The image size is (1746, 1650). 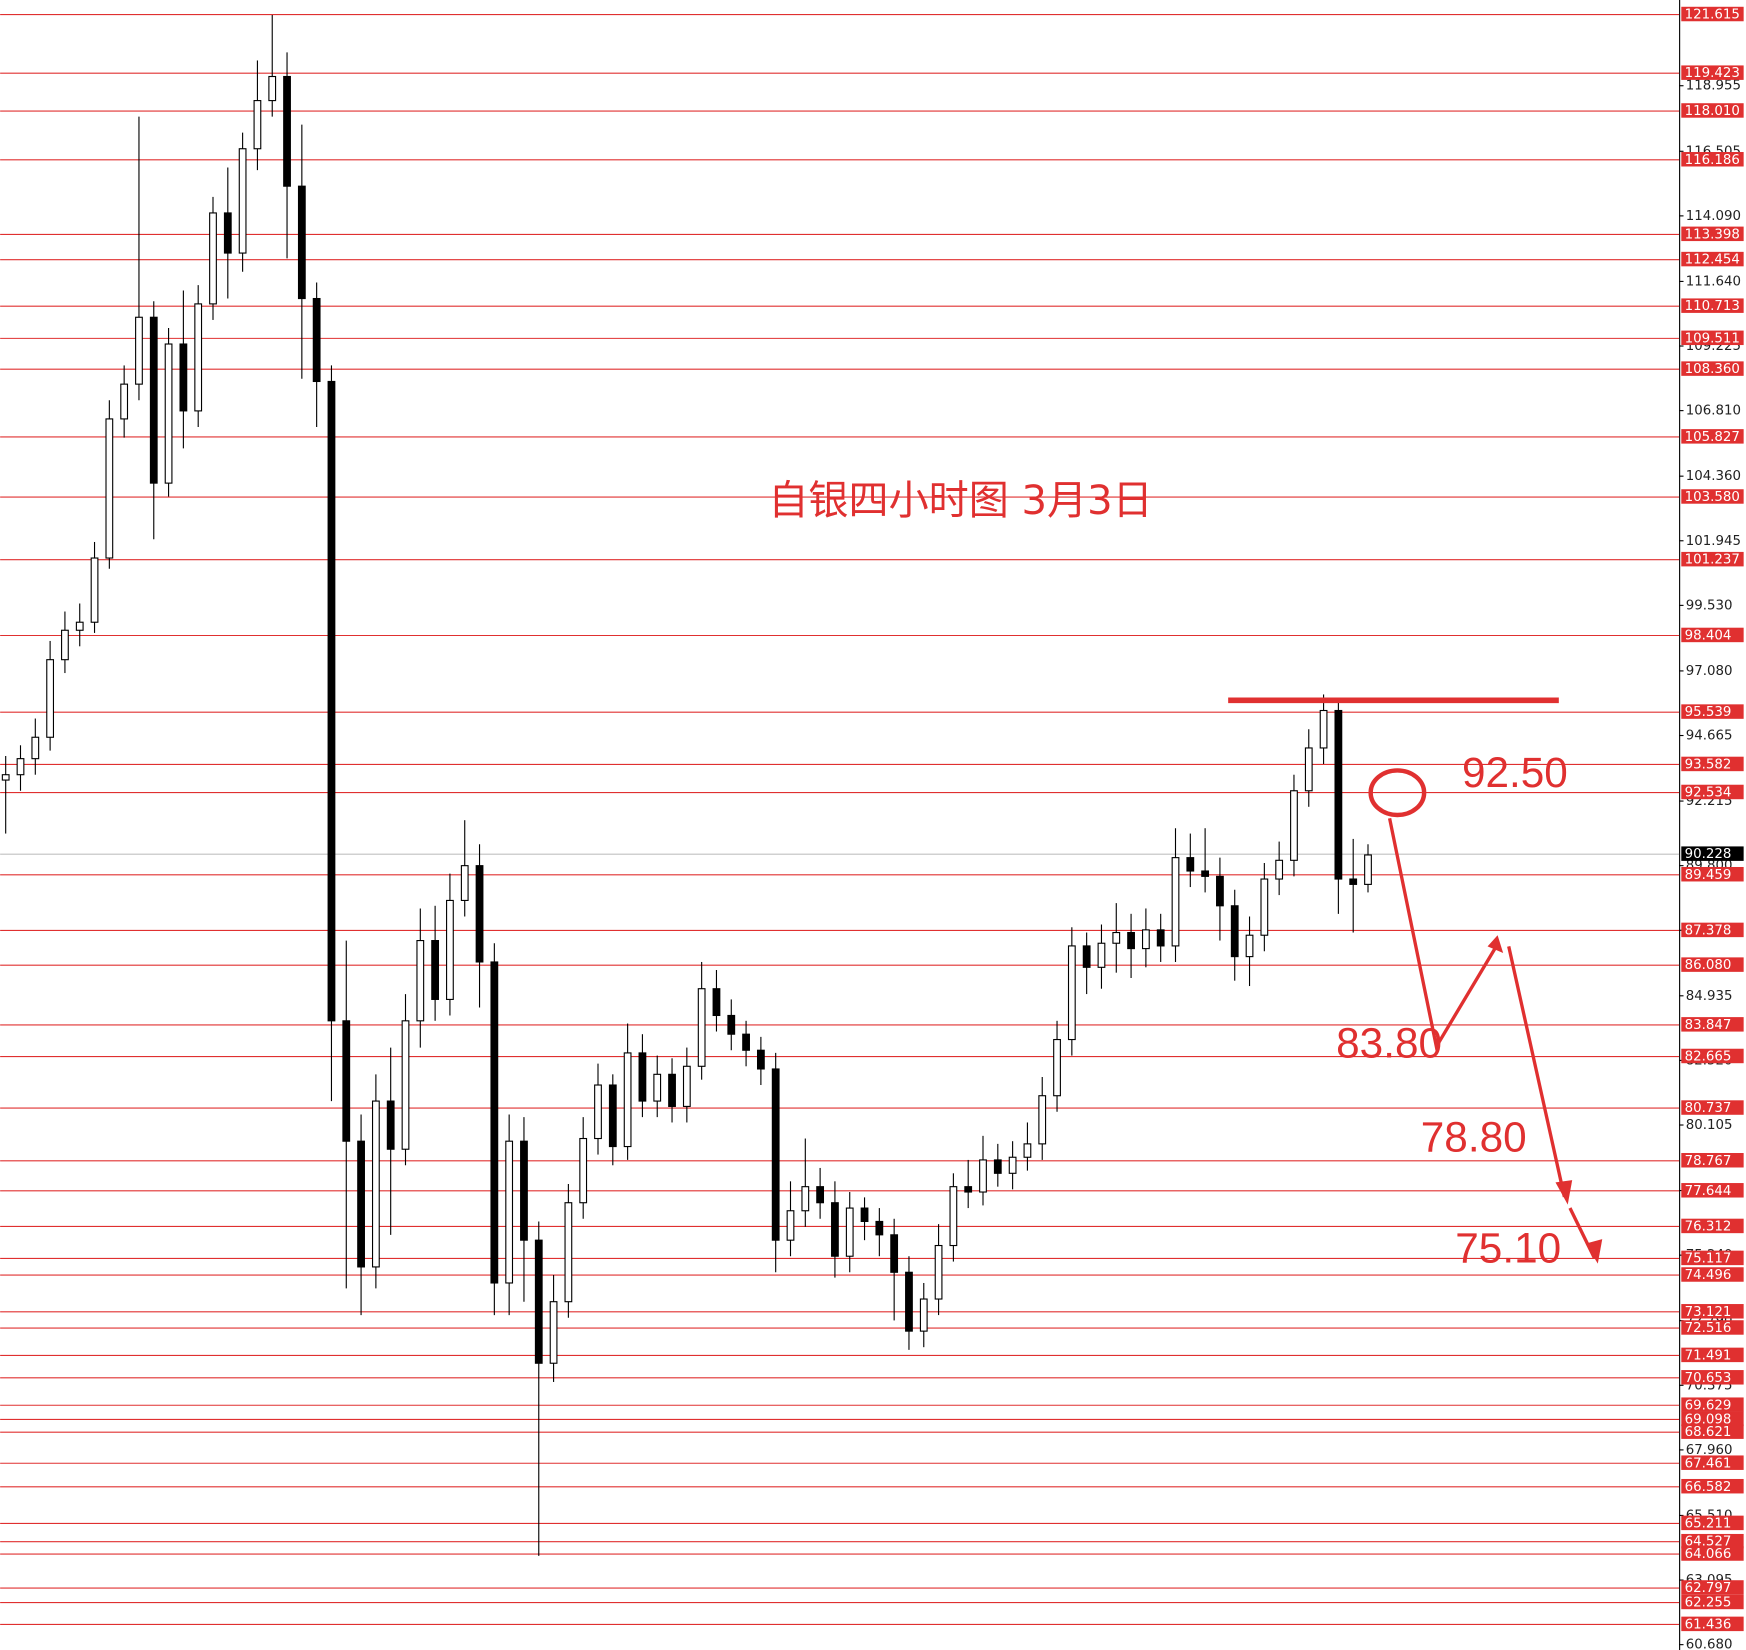 I want to click on level-label: 108.360, so click(x=1712, y=369).